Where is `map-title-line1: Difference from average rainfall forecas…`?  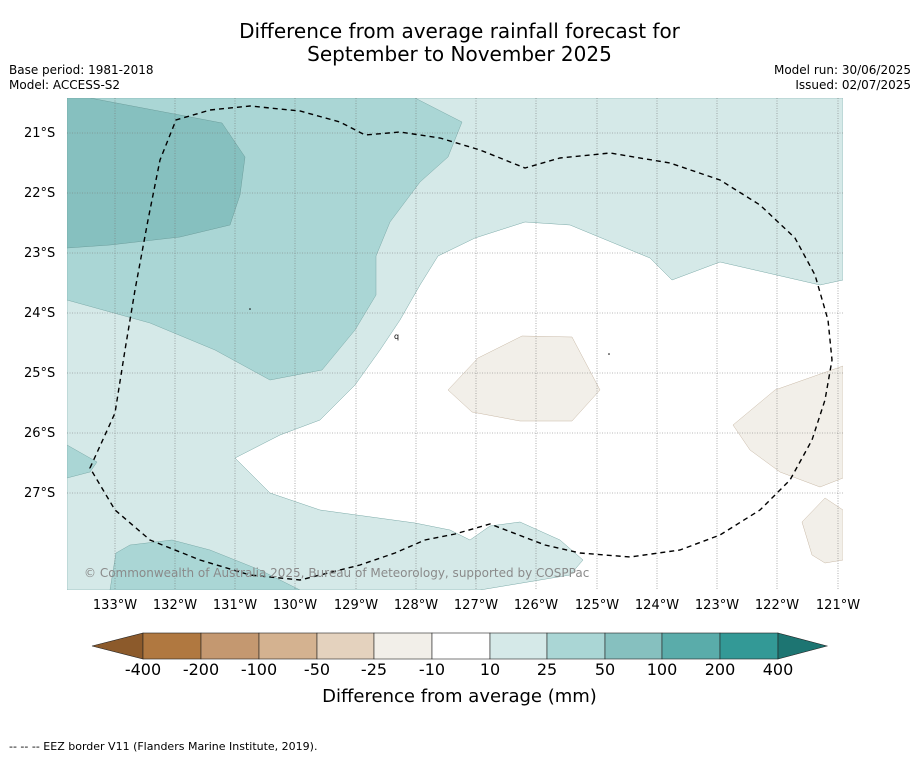 map-title-line1: Difference from average rainfall forecas… is located at coordinates (459, 31).